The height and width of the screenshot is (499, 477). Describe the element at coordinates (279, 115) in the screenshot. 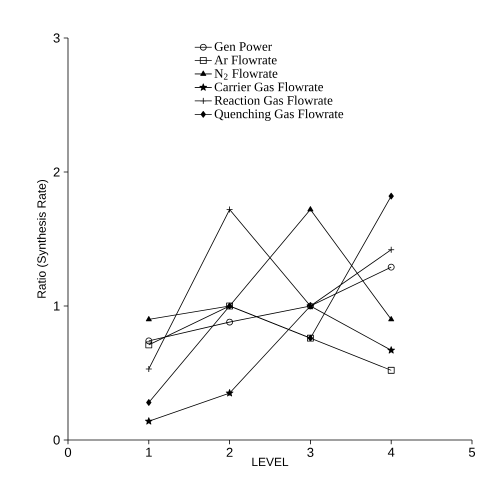

I see `legend-label: Quenching Gas Flowrate` at that location.